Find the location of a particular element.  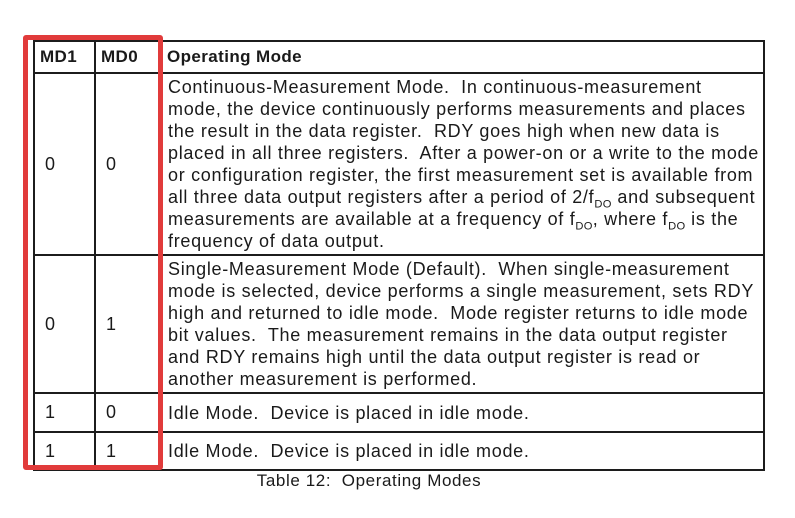

header-md1: MD1 is located at coordinates (64, 57).